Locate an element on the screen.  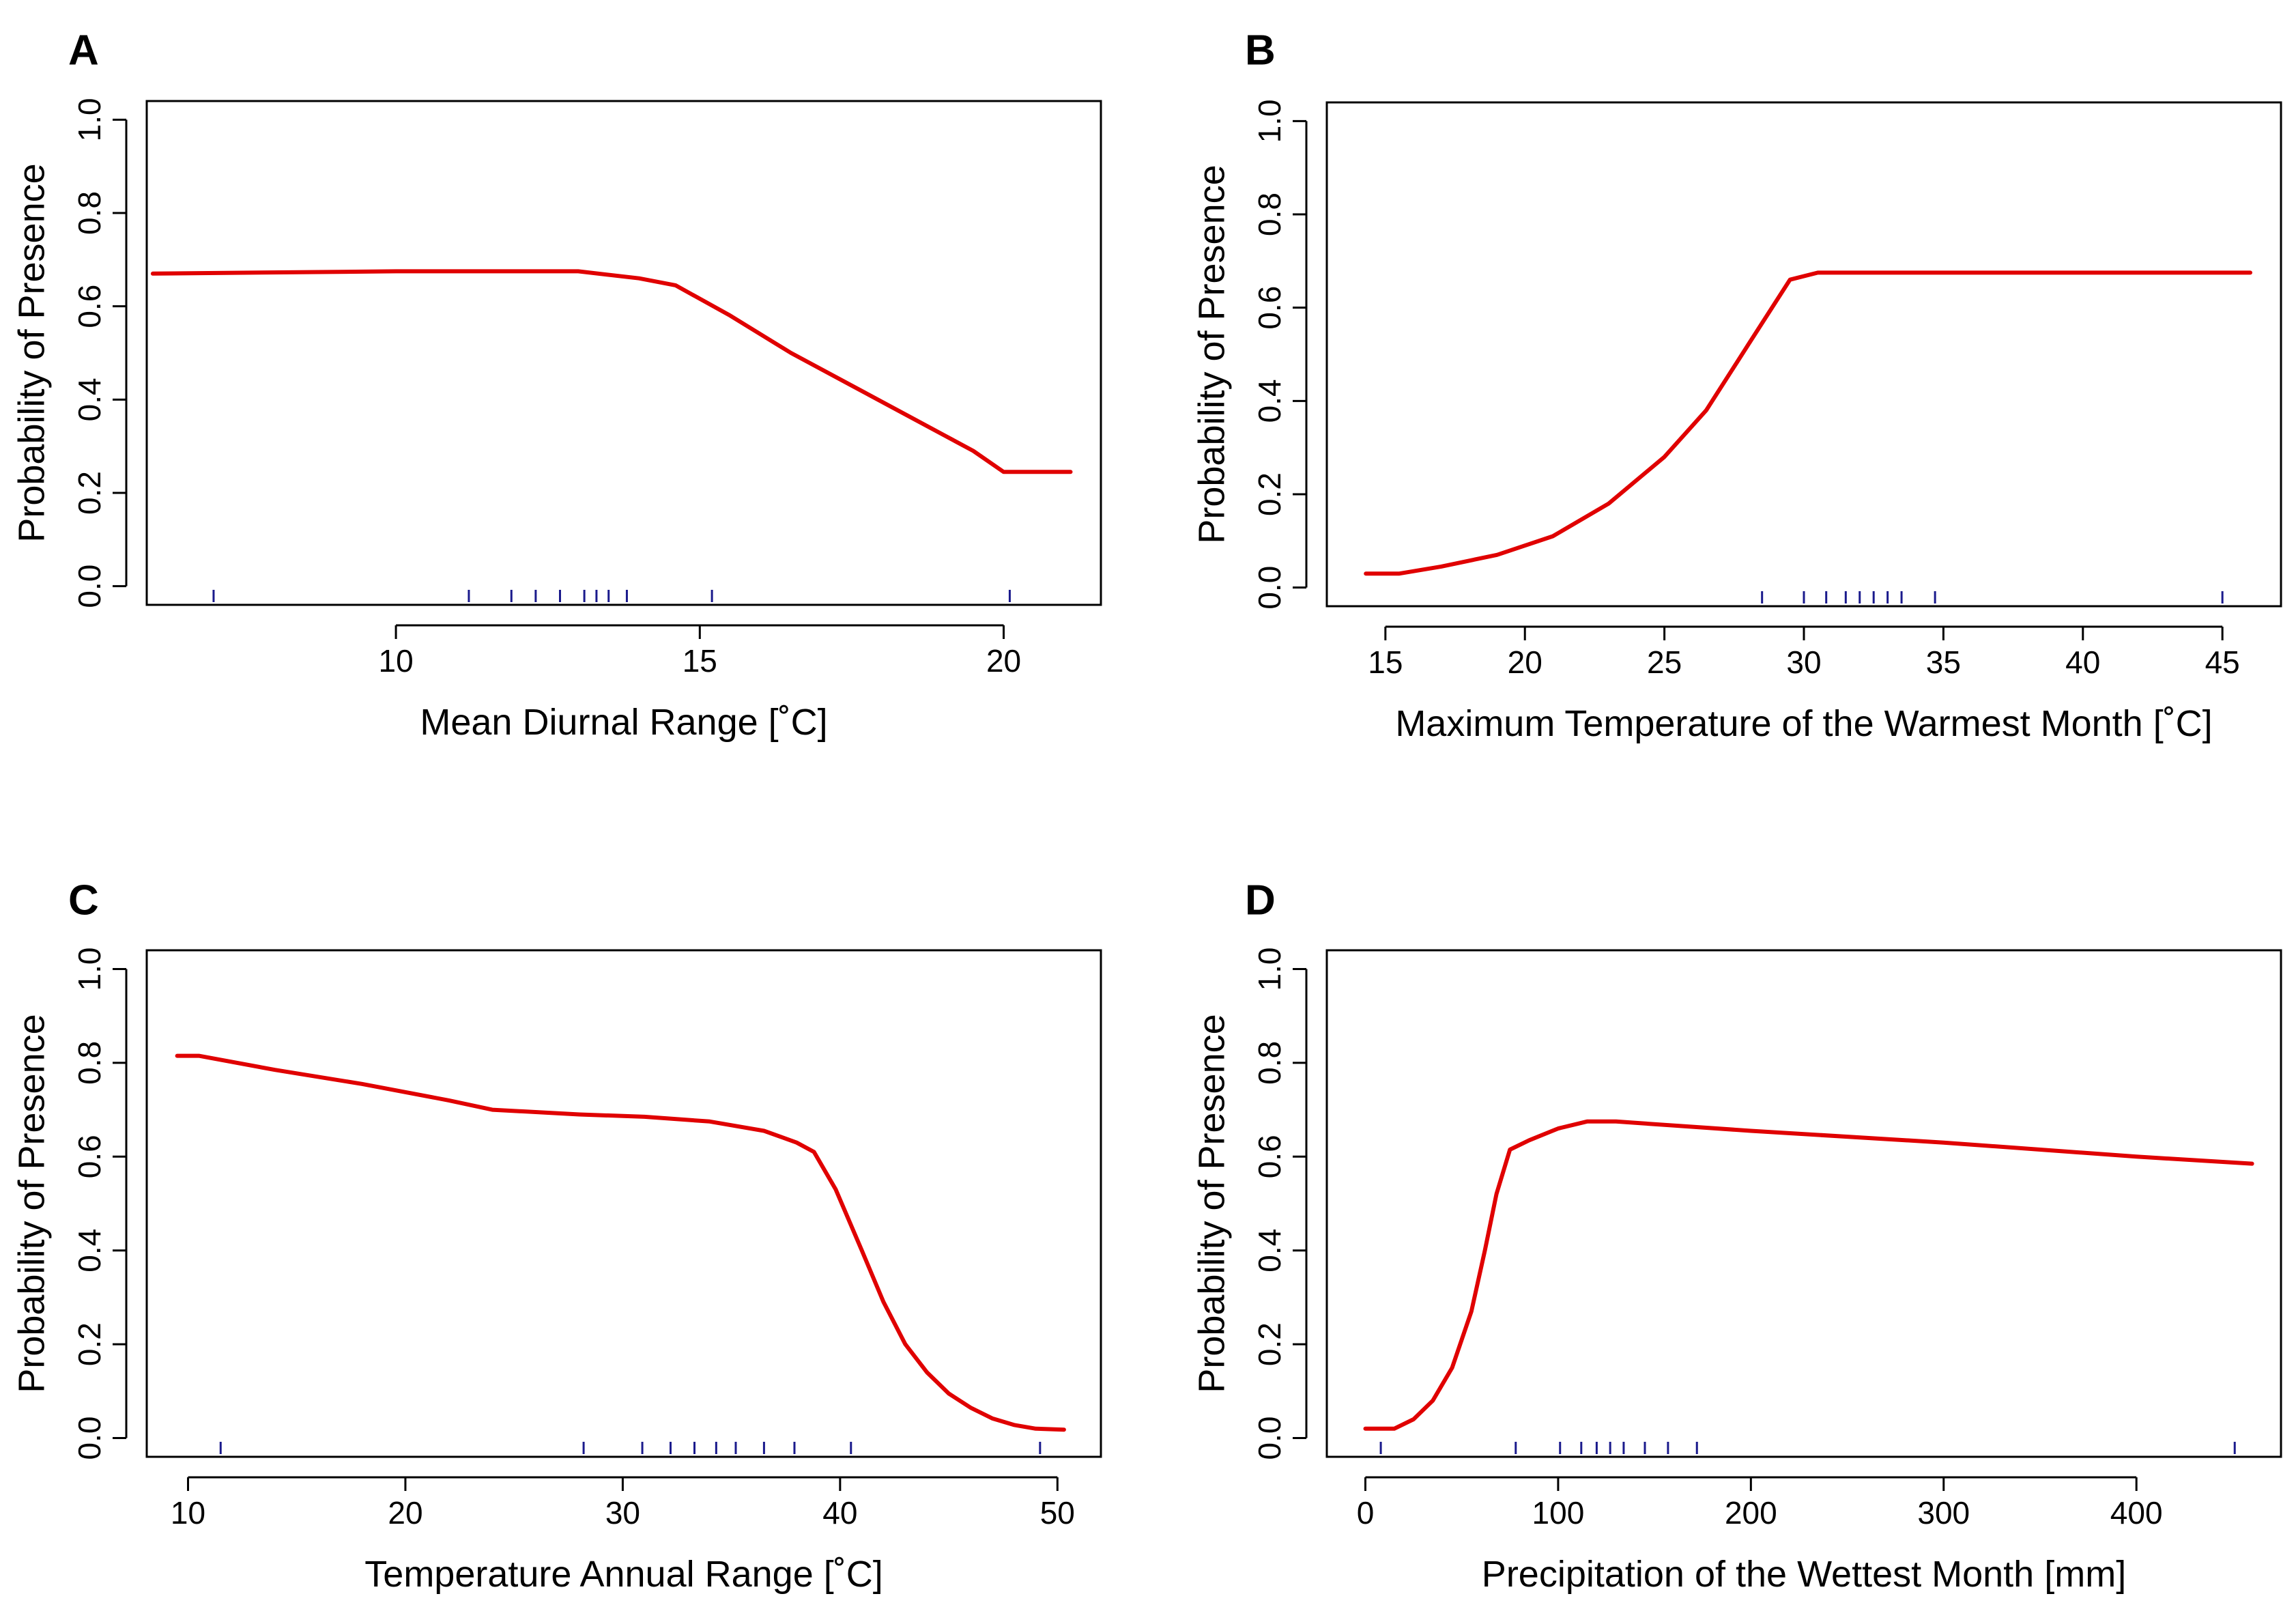
y-tick-label-b: 0.4 is located at coordinates (1270, 401).